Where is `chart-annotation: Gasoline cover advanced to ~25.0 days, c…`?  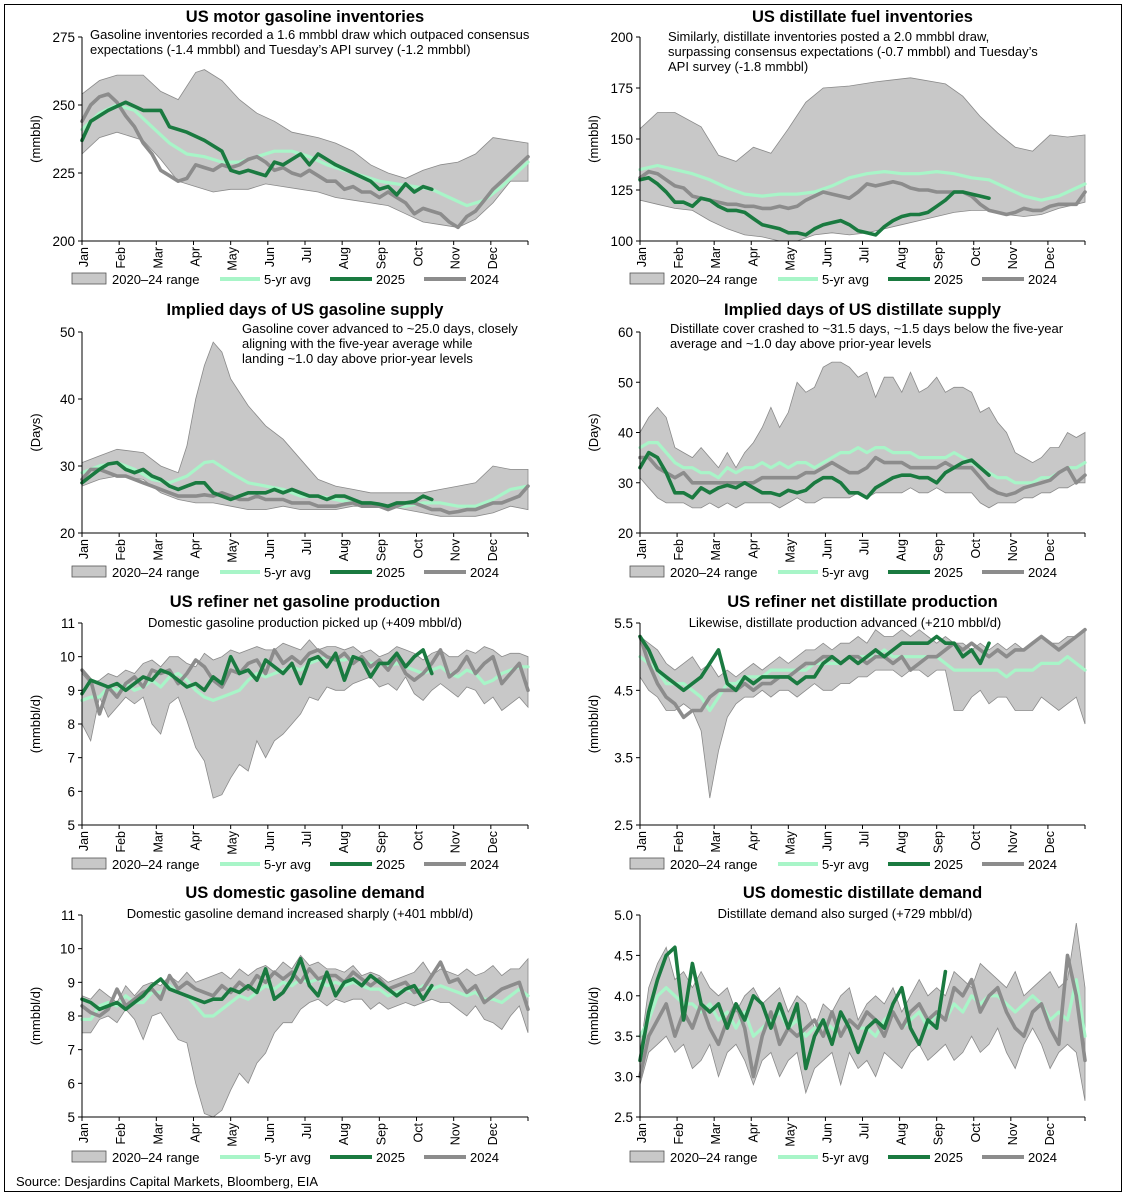
chart-annotation: Gasoline cover advanced to ~25.0 days, c… is located at coordinates (380, 328).